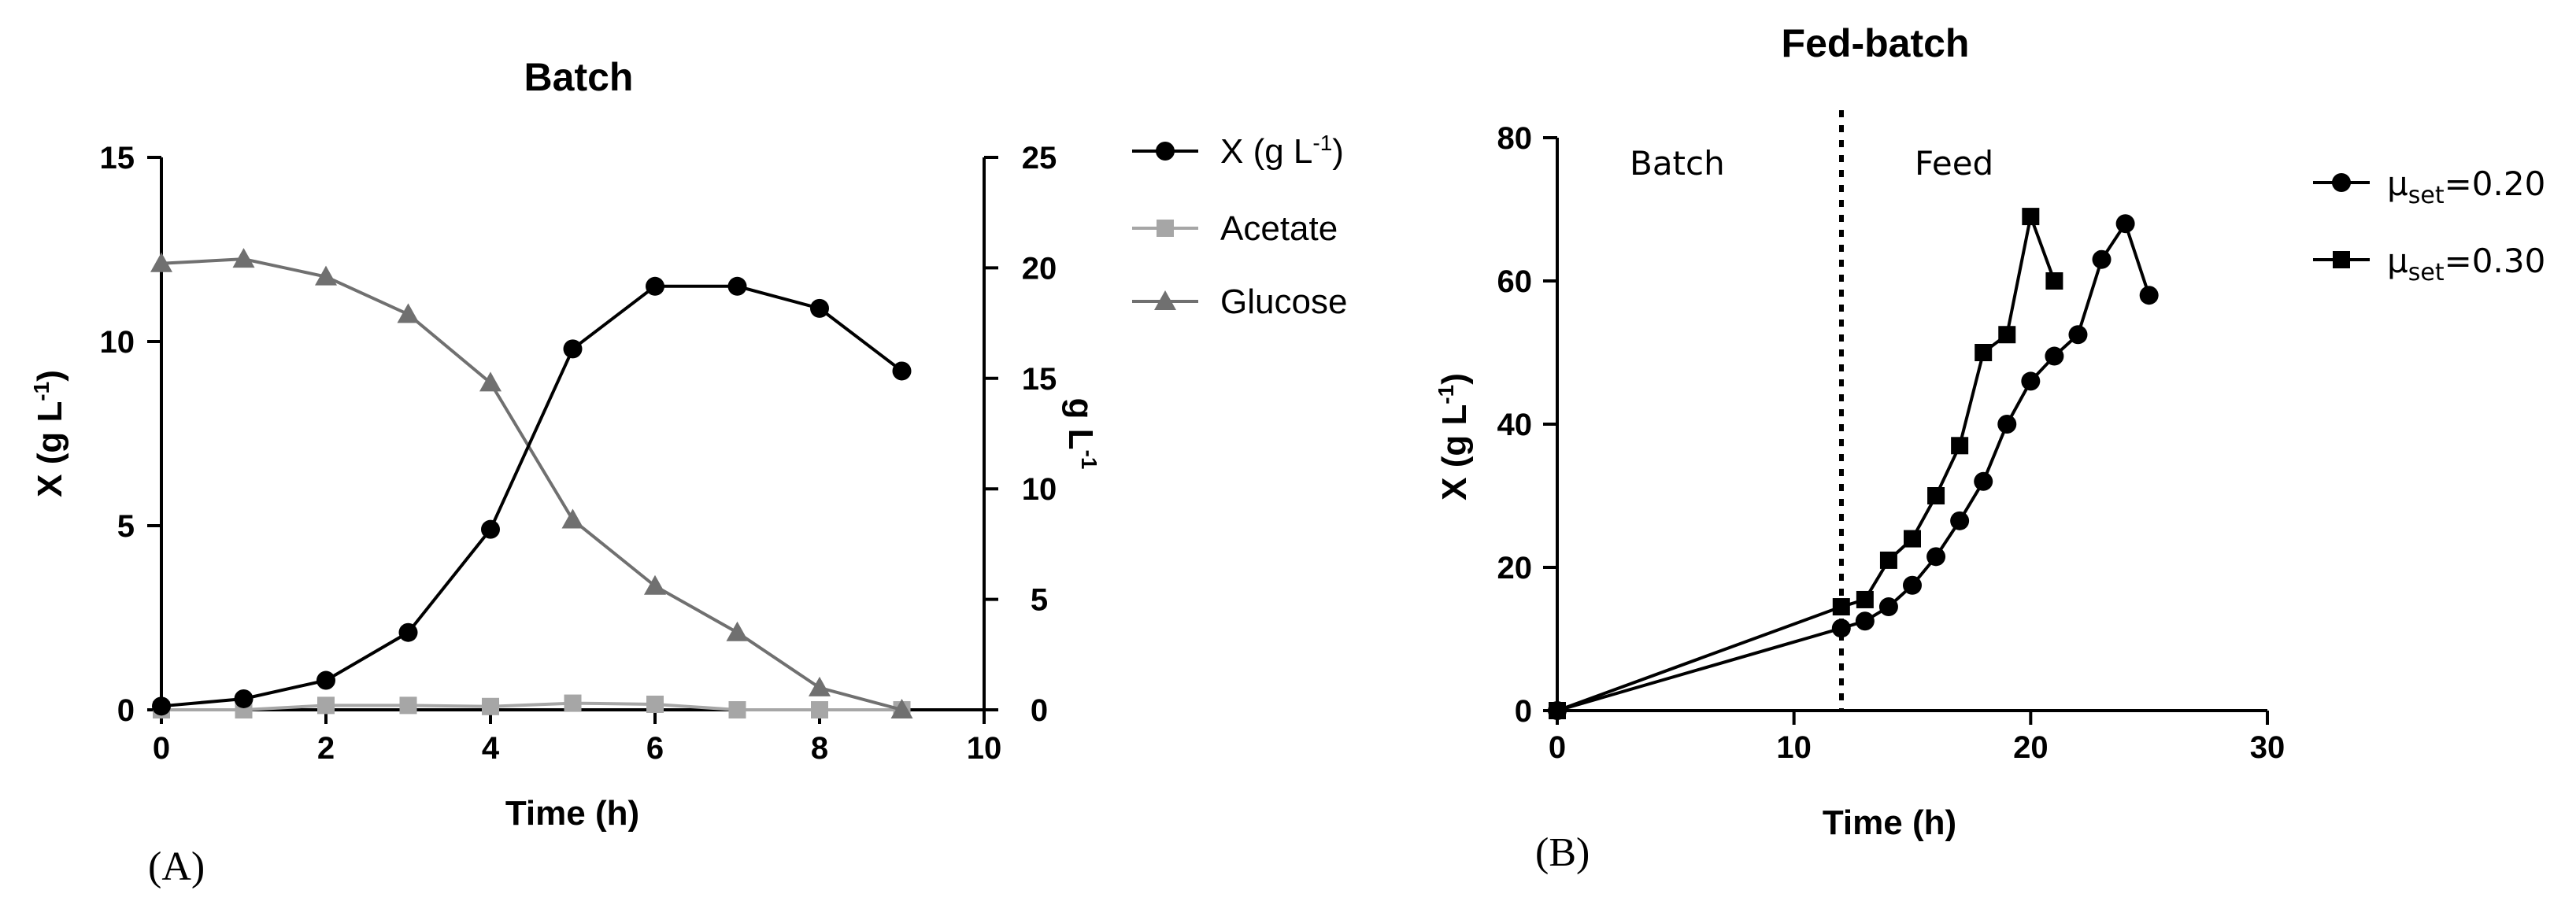  Describe the element at coordinates (2031, 747) in the screenshot. I see `panel-b-xtick-label: 20` at that location.